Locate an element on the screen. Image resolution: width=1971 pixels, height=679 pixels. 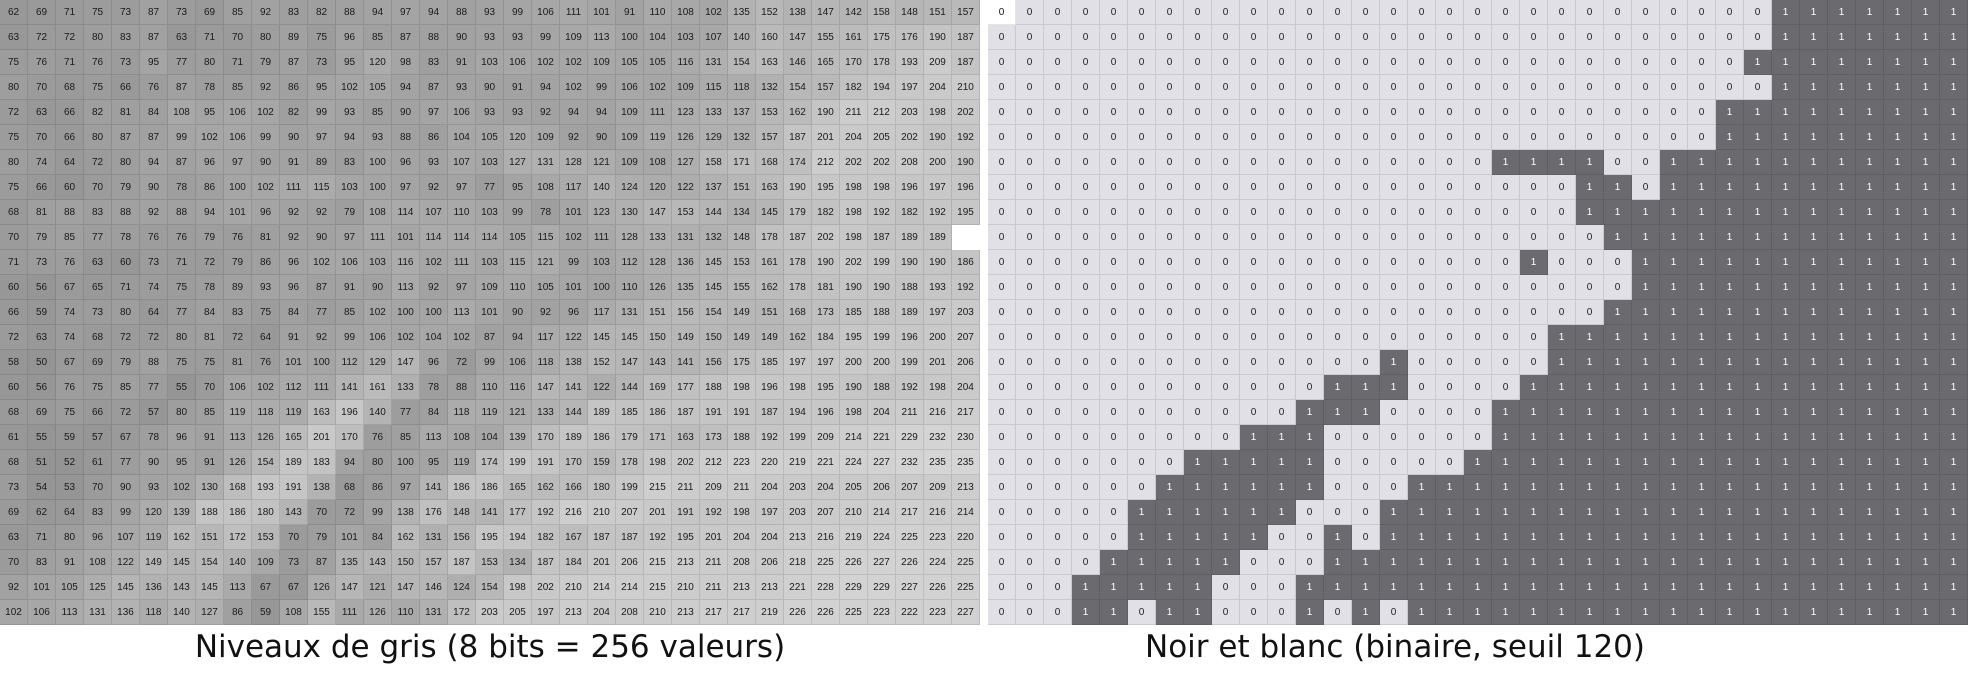
gray-cell: 149 is located at coordinates (686, 337).